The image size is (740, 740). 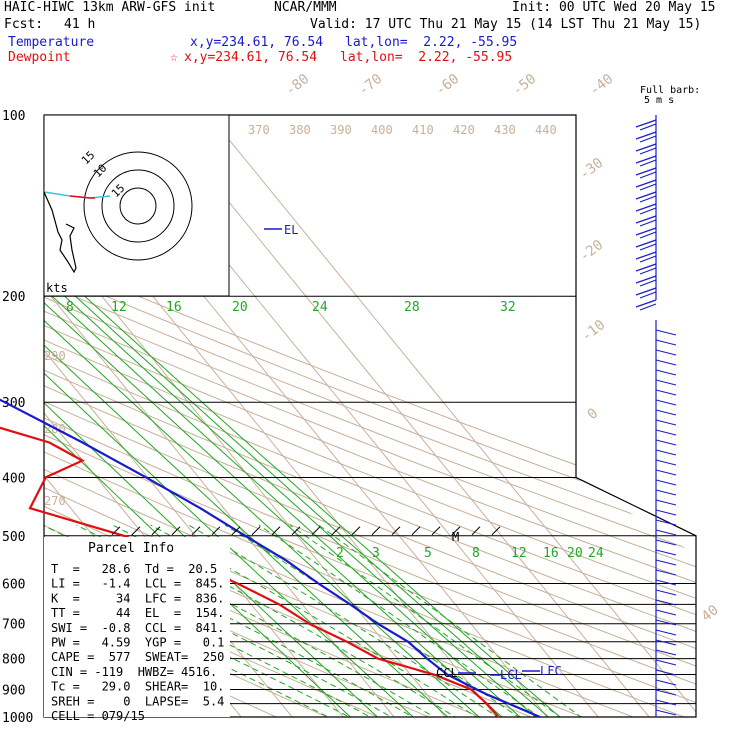 What do you see at coordinates (13, 478) in the screenshot?
I see `pressure-tick-400: 400` at bounding box center [13, 478].